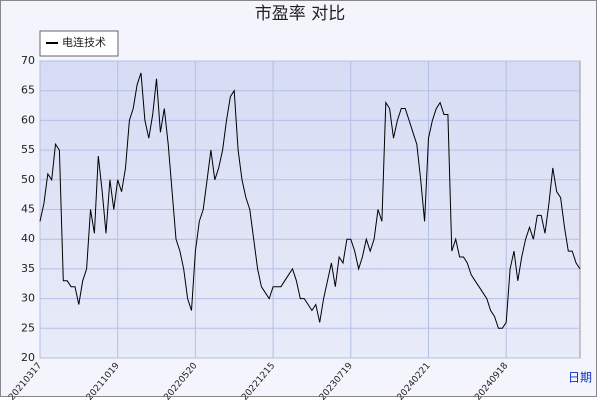 The image size is (600, 404). I want to click on legend-label: 电连技术, so click(84, 42).